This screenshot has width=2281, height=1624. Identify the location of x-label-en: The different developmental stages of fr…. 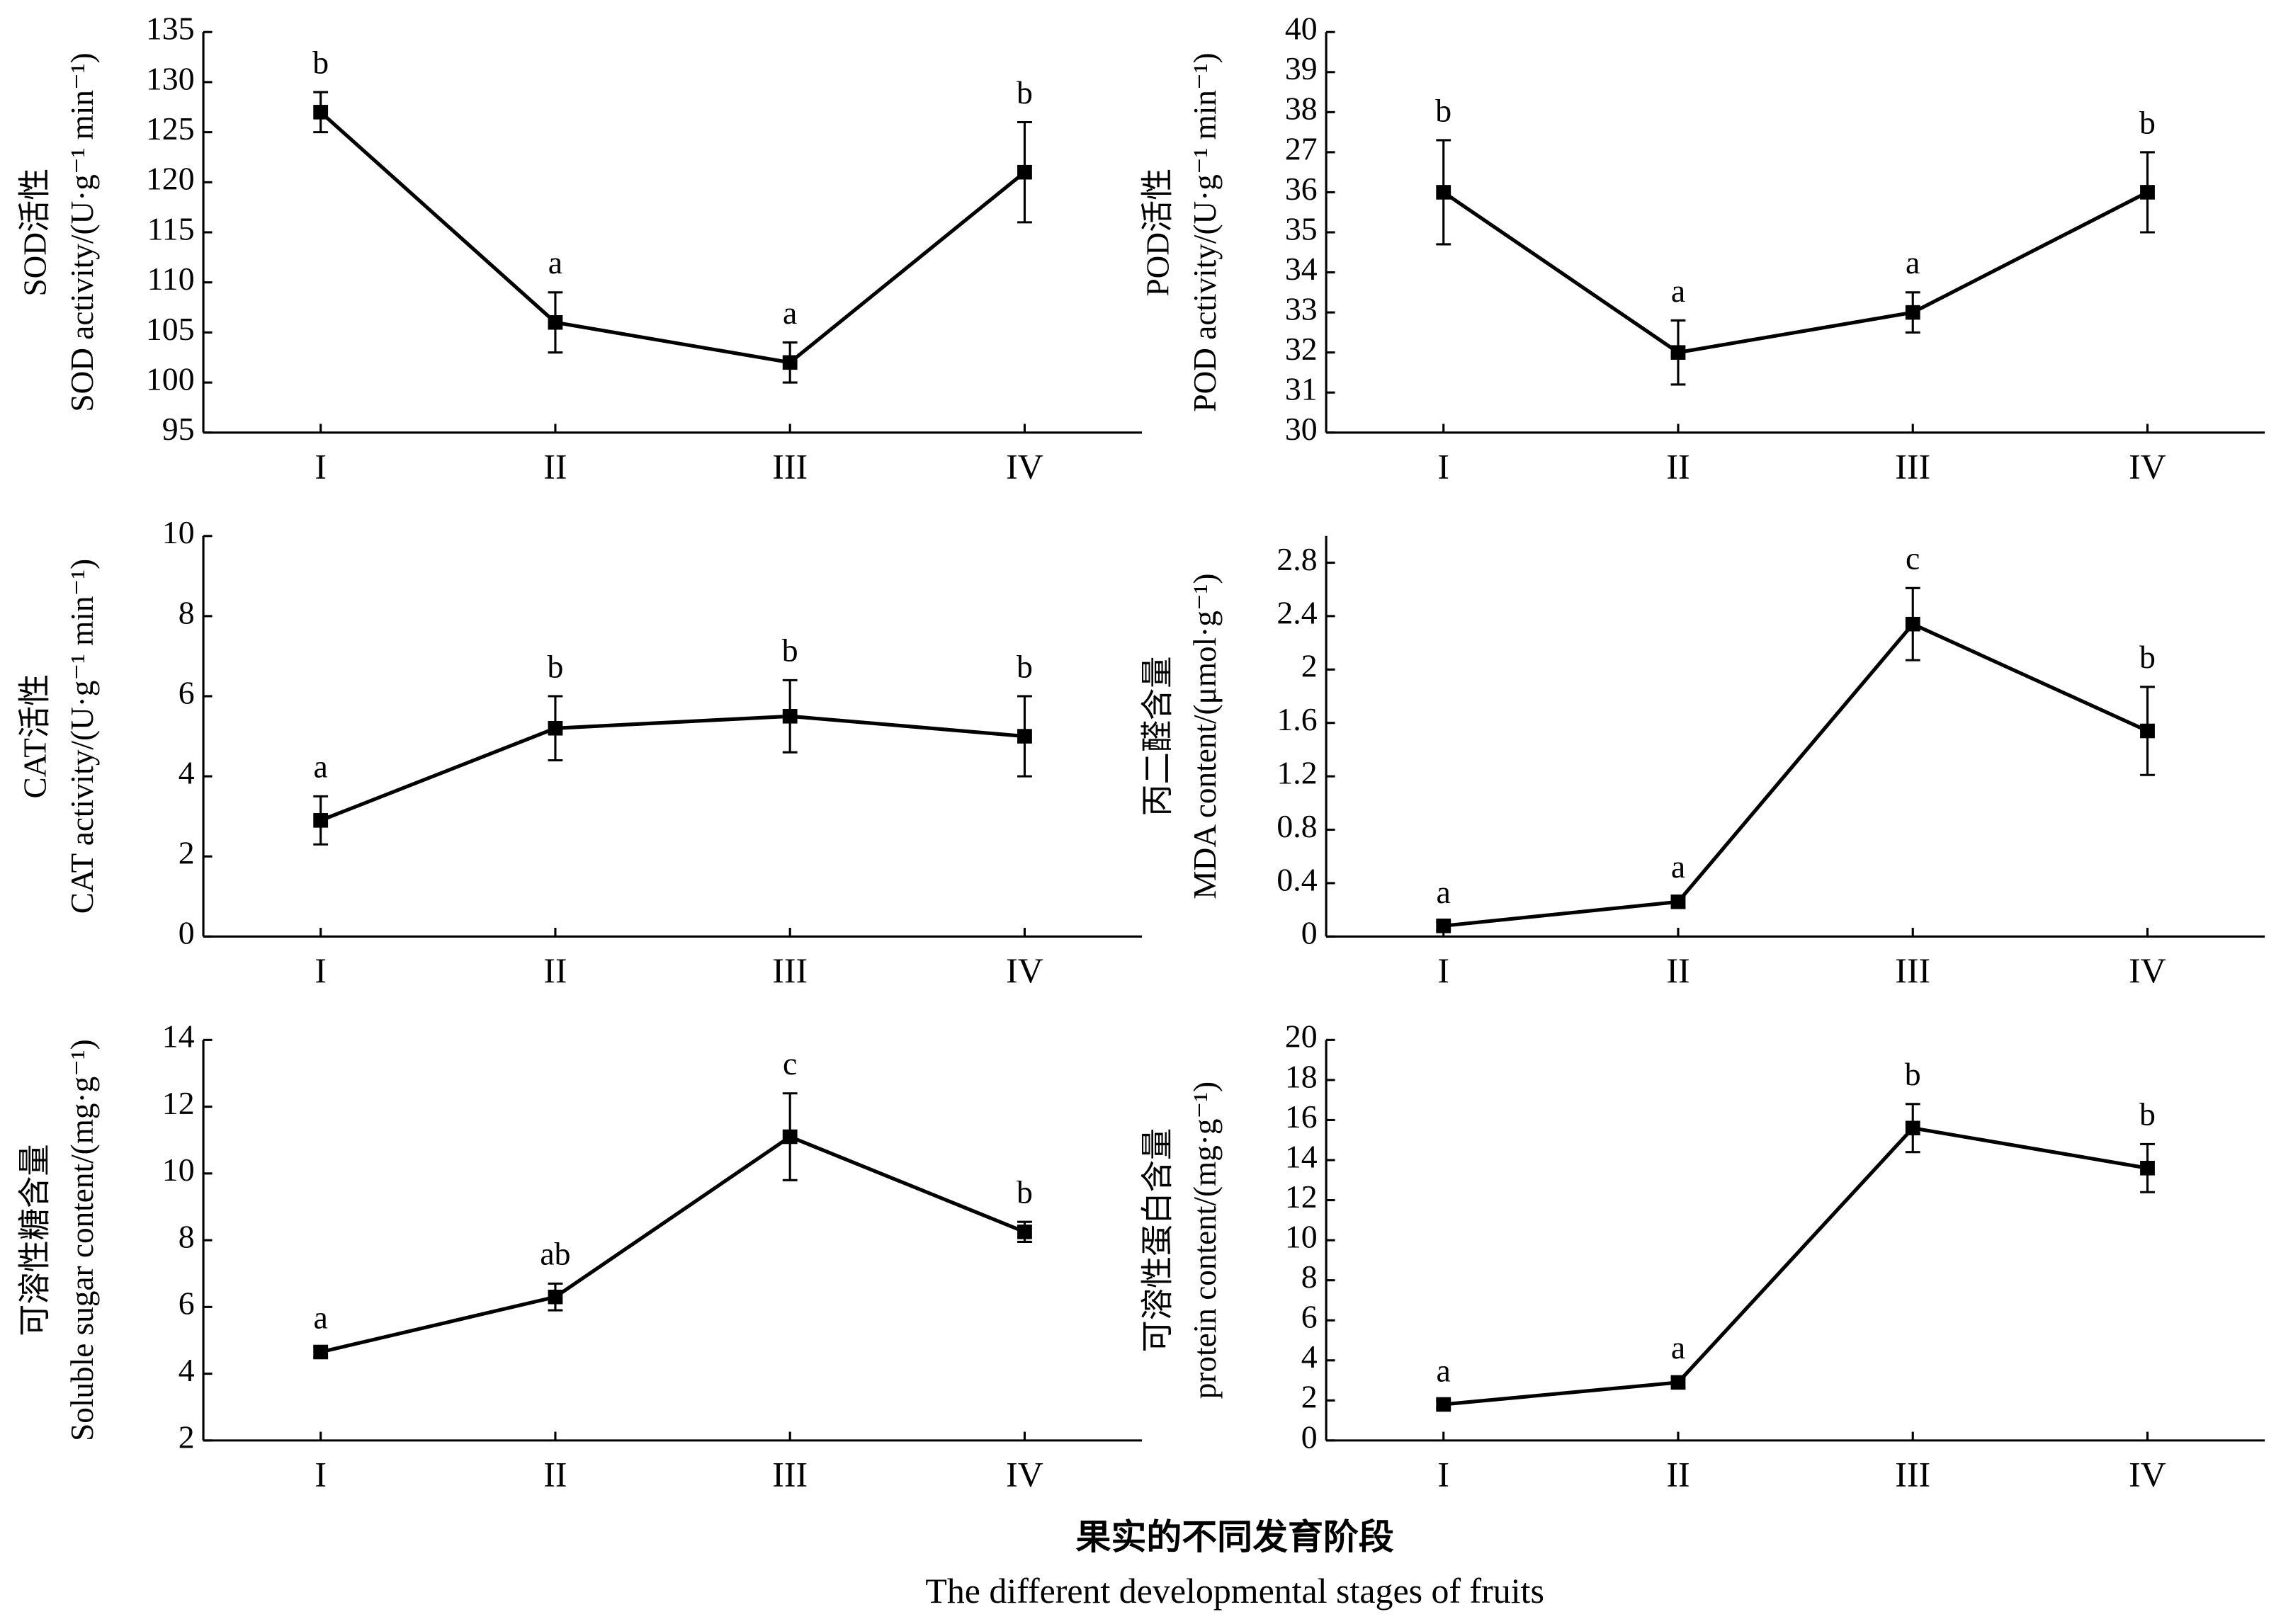
(1234, 1591).